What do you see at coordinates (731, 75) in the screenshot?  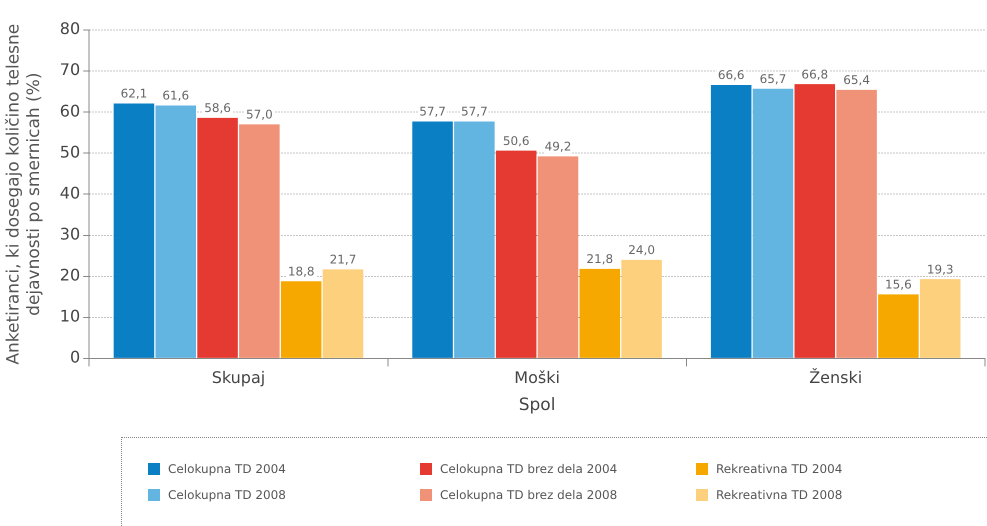 I see `data-label: 66,6` at bounding box center [731, 75].